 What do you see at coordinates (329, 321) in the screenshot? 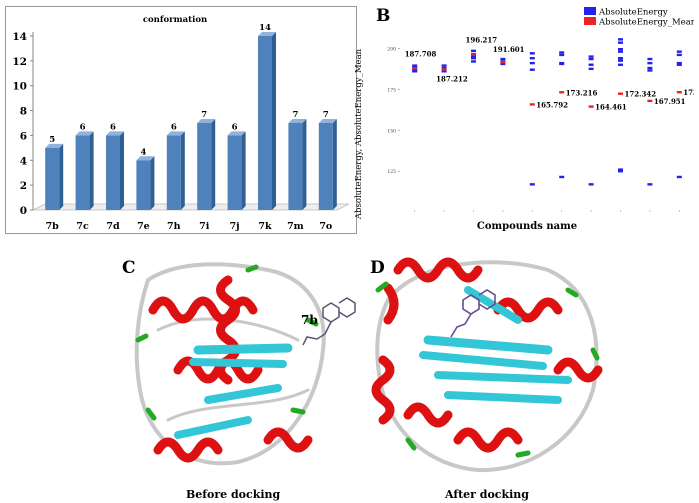
I see `ligand-7b-molecule` at bounding box center [329, 321].